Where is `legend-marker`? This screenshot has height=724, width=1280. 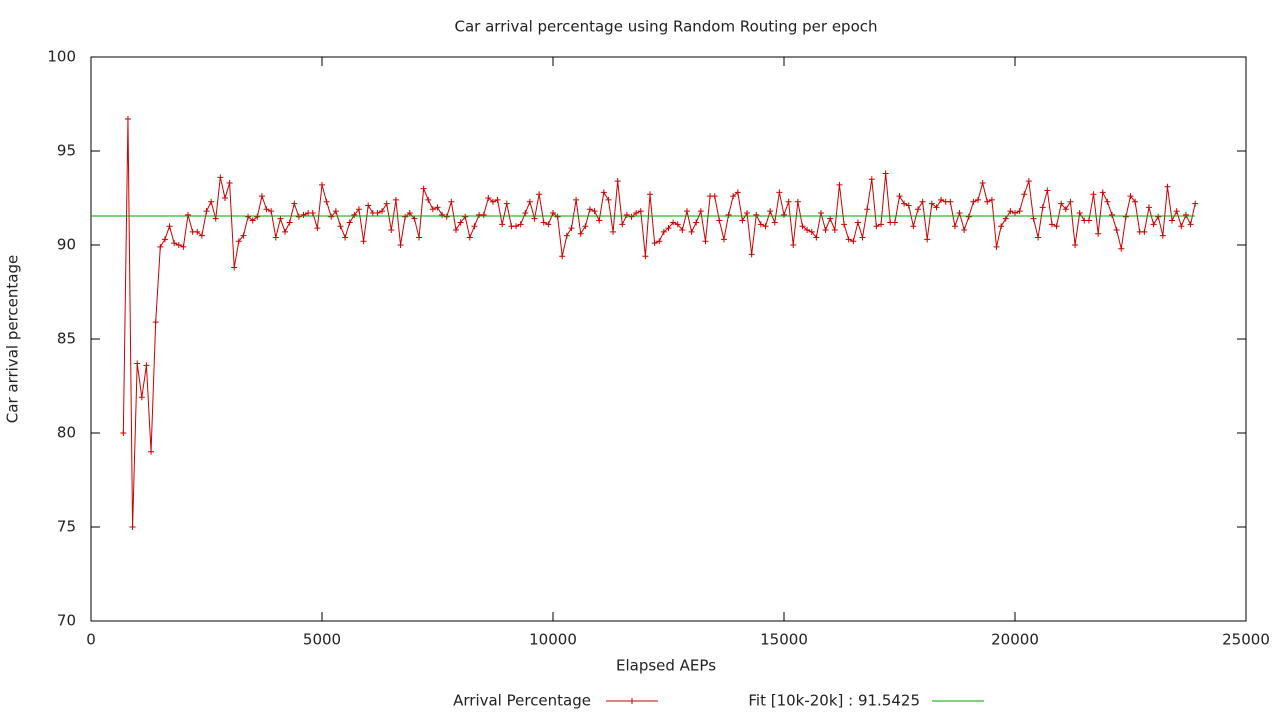
legend-marker is located at coordinates (632, 701).